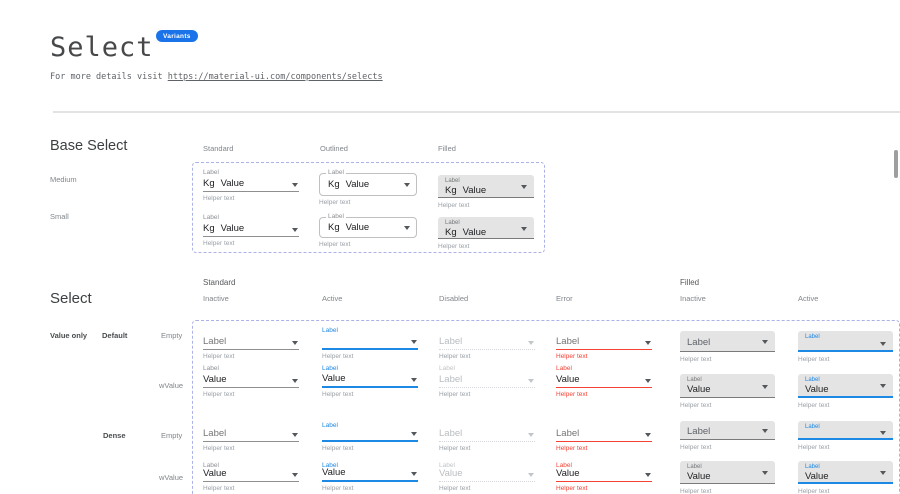  I want to click on base-outlined-small-select: Label Kg Value Helper text, so click(368, 230).